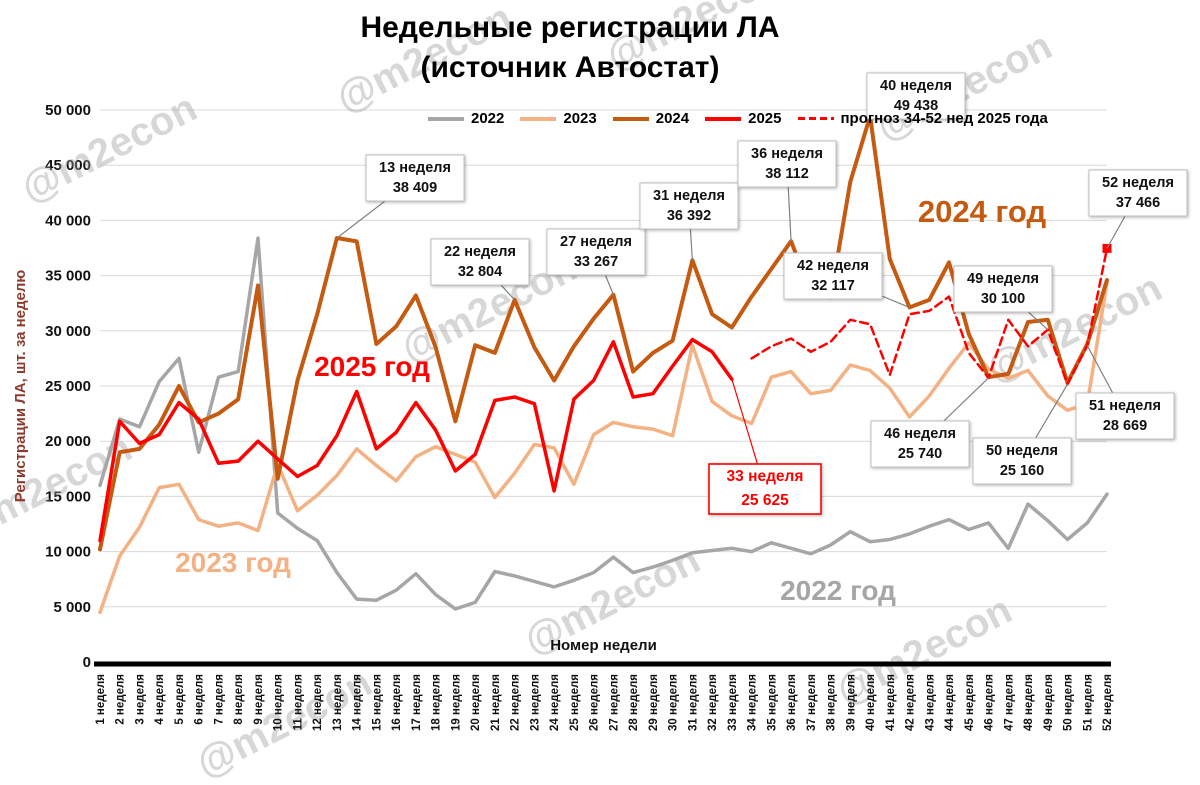 This screenshot has height=785, width=1200. What do you see at coordinates (68, 165) in the screenshot?
I see `svg-text: 45 000` at bounding box center [68, 165].